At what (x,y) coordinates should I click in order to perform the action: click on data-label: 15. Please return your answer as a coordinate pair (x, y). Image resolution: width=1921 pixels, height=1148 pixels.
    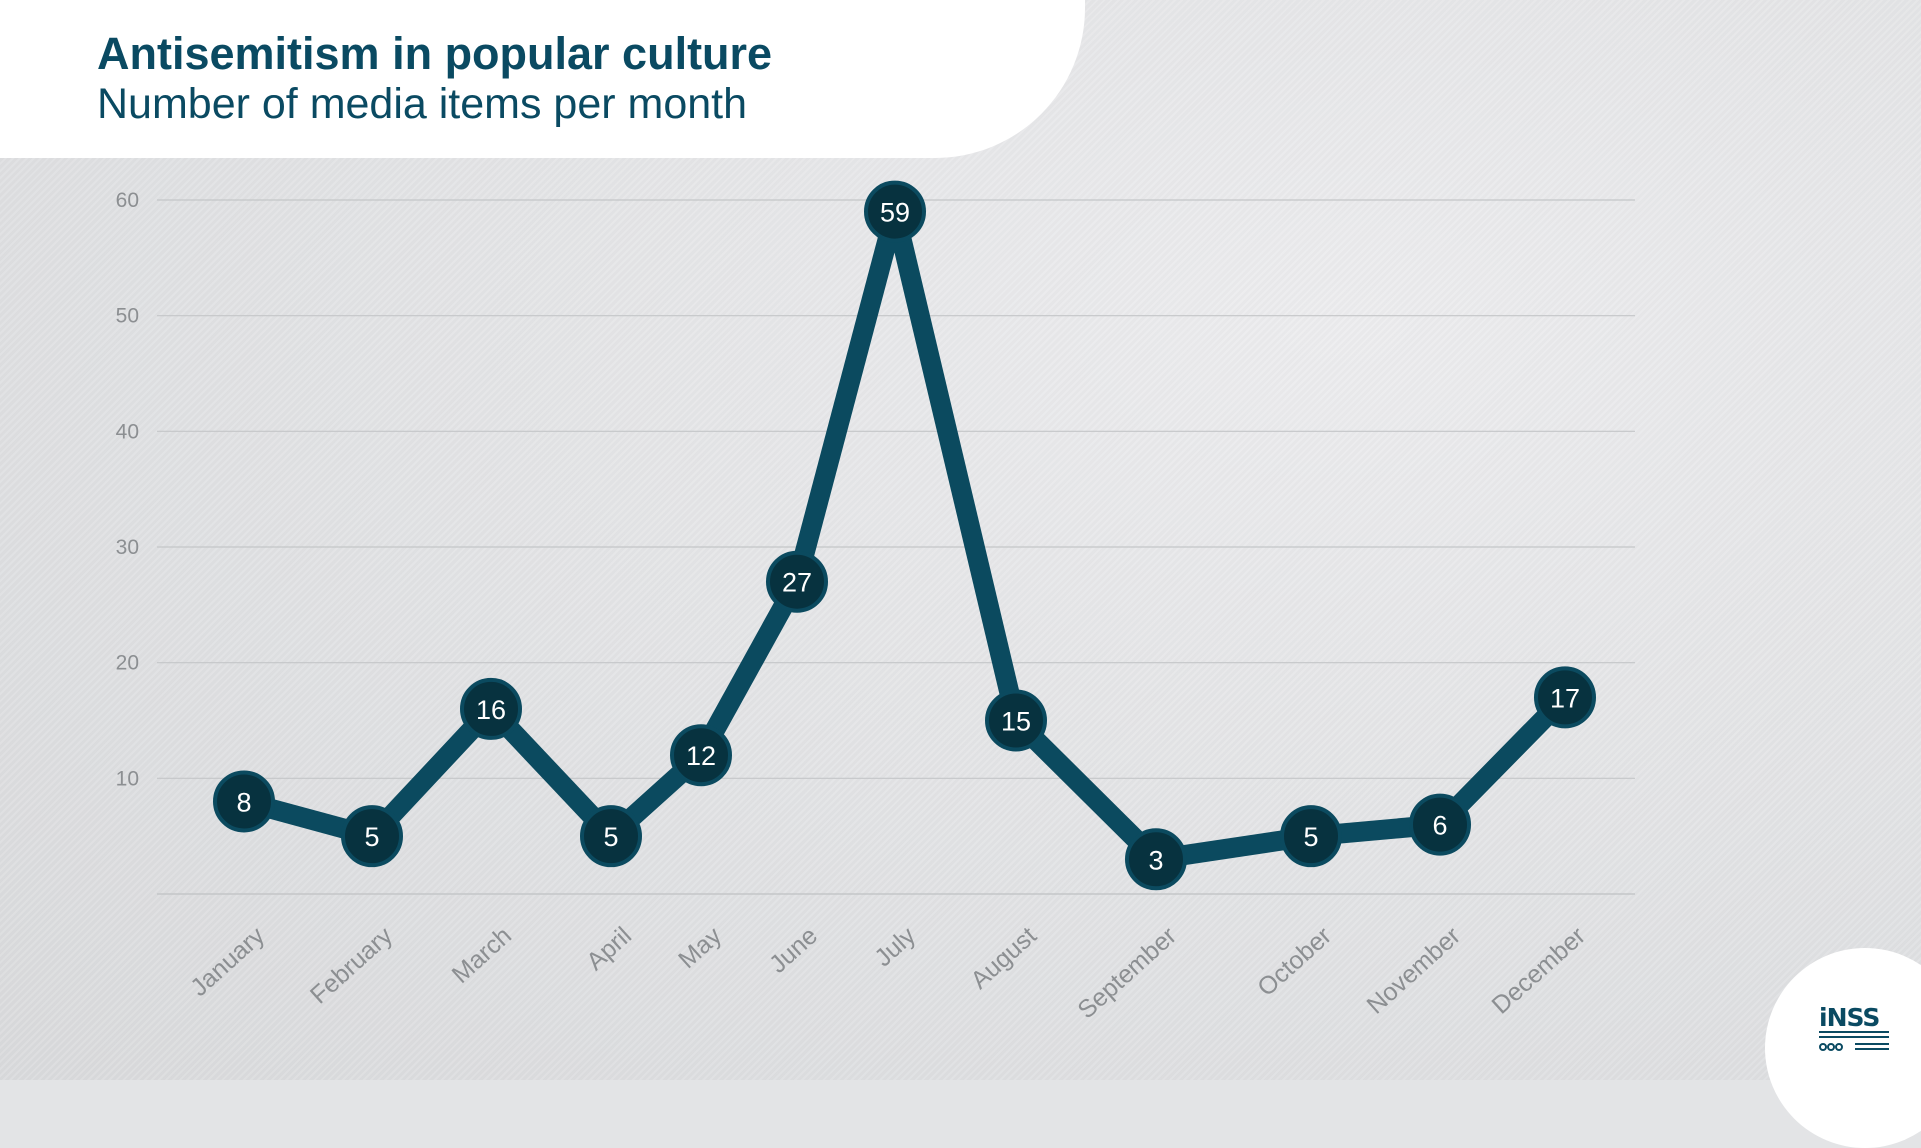
    Looking at the image, I should click on (1016, 722).